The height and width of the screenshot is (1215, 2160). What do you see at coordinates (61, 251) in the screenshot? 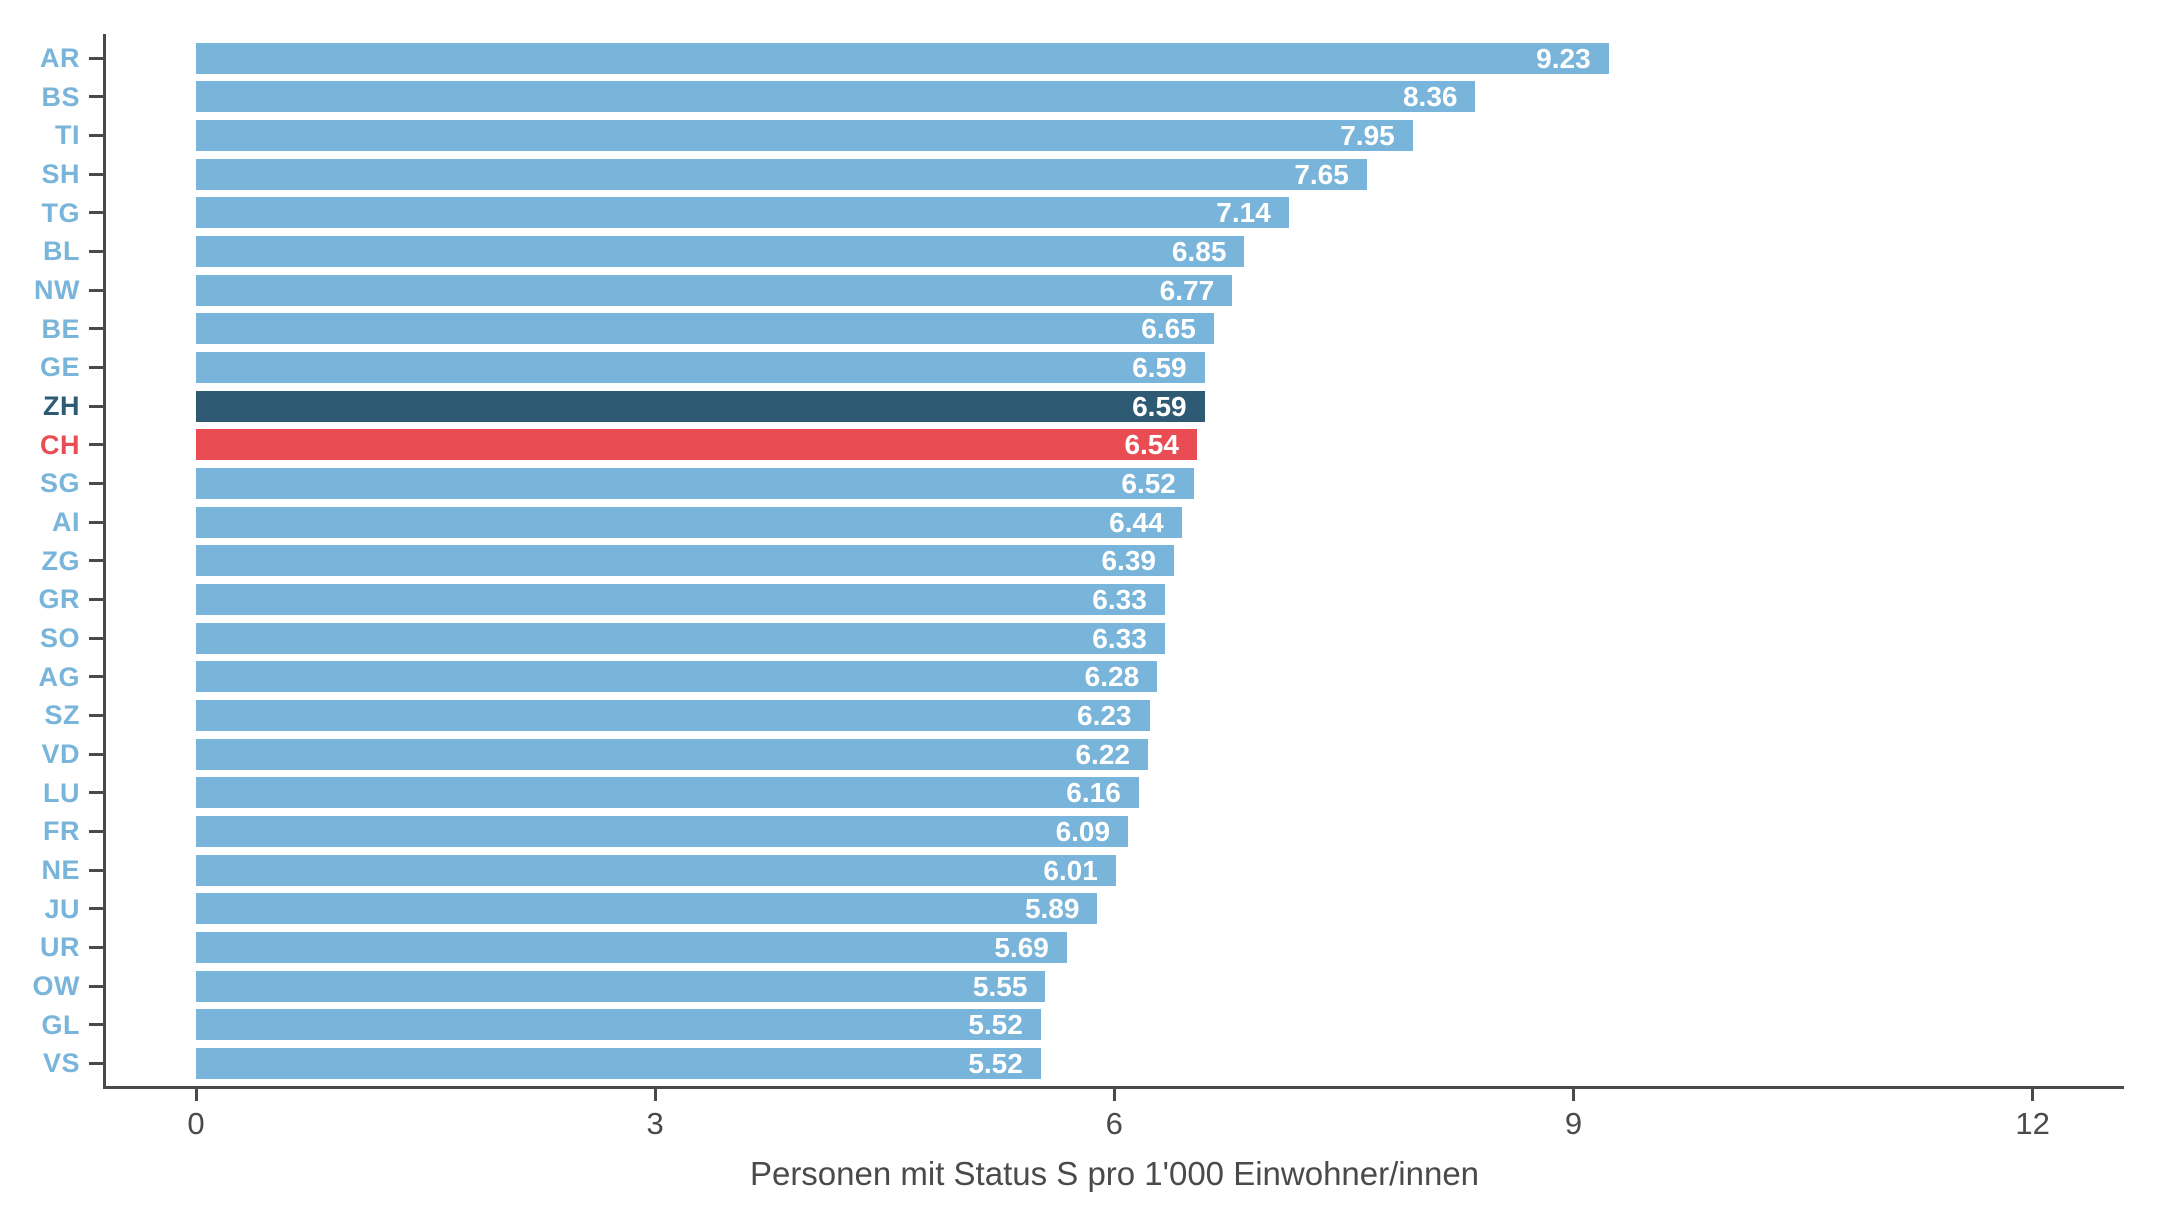
I see `canton-label-bl: BL` at bounding box center [61, 251].